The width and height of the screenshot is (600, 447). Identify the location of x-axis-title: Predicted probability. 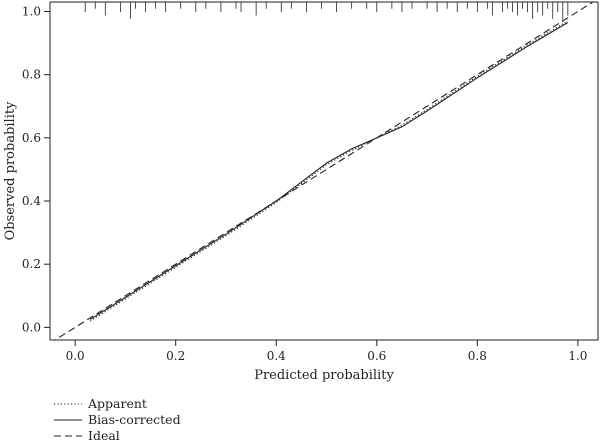
(324, 375).